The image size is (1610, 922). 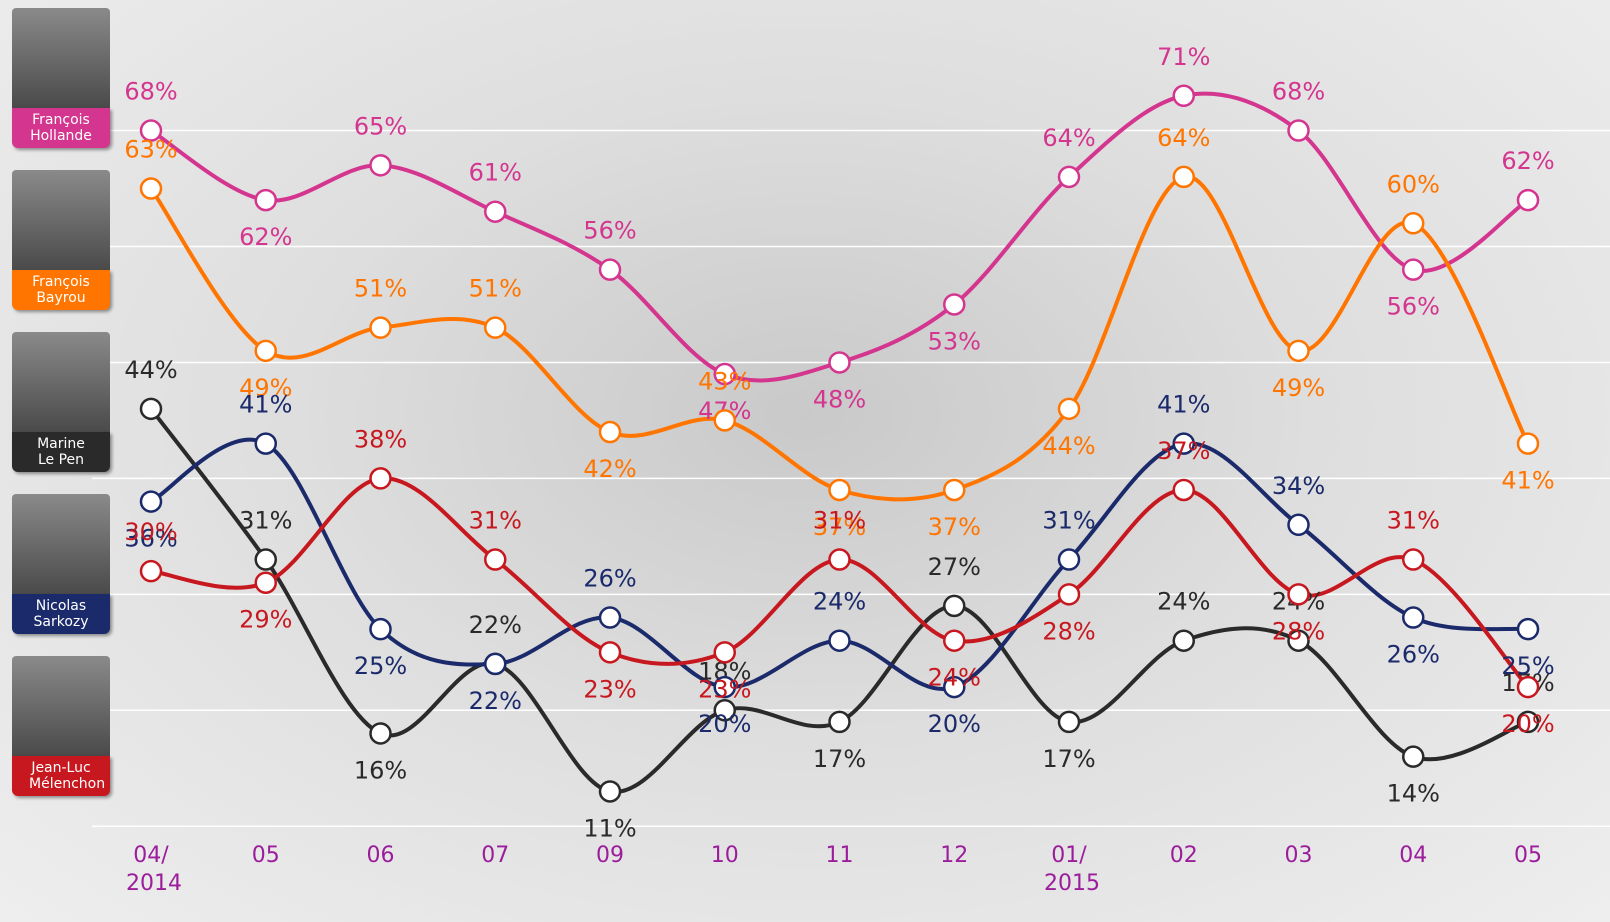 What do you see at coordinates (61, 564) in the screenshot?
I see `legend-entry: Nicolas Sarkozy` at bounding box center [61, 564].